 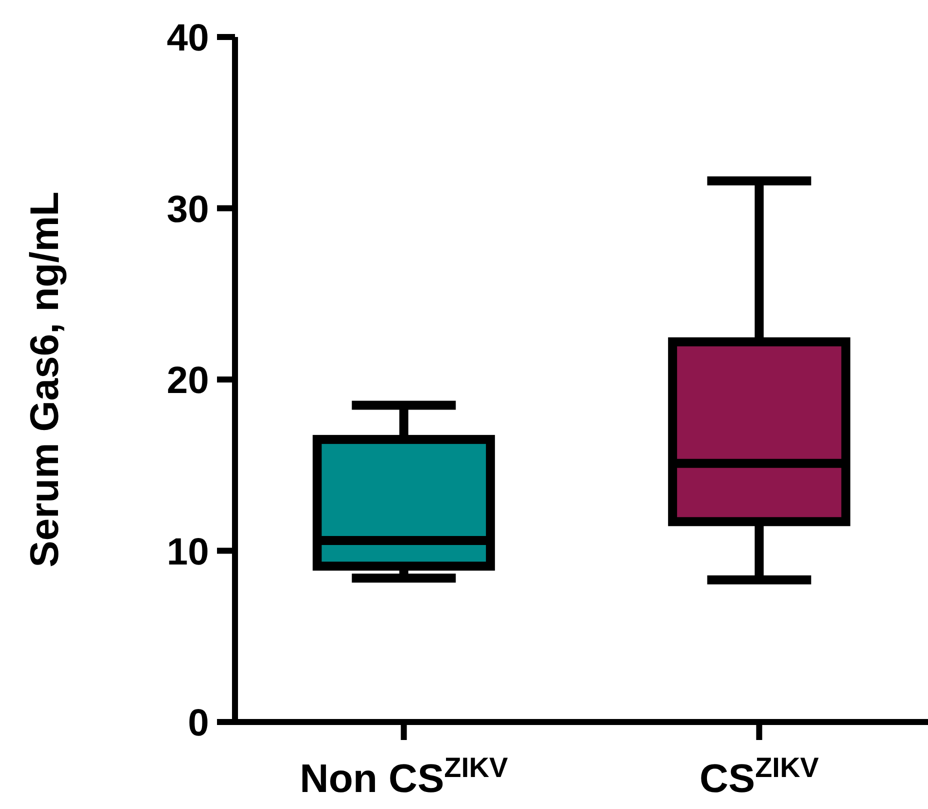 What do you see at coordinates (404, 776) in the screenshot?
I see `x-tick-label: Non CS$^{ZIKV}$` at bounding box center [404, 776].